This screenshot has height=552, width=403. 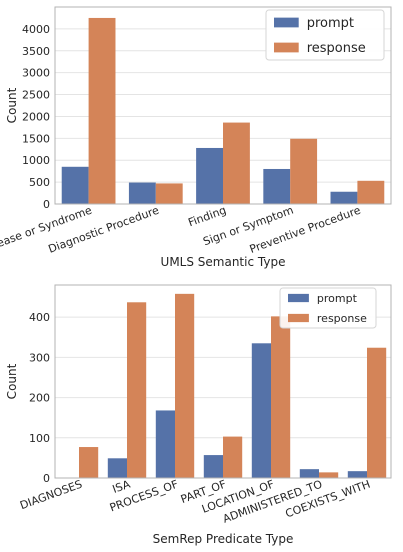 I want to click on x-axis-label: SemRep Predicate Type, so click(x=223, y=539).